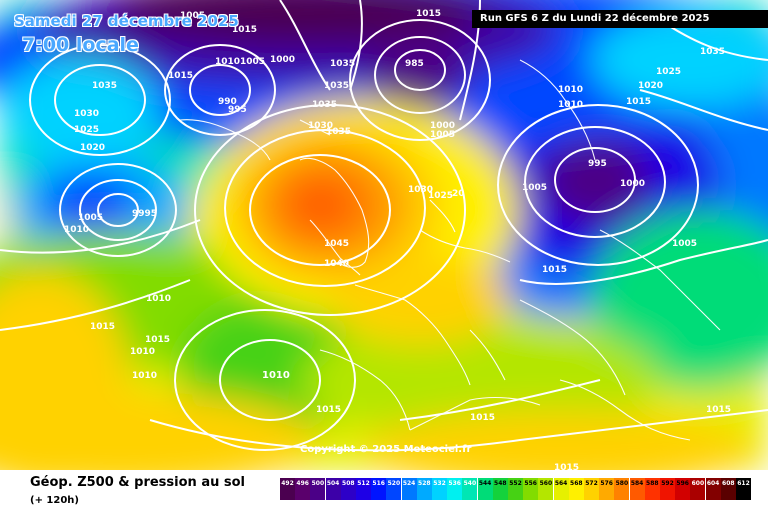  What do you see at coordinates (606, 483) in the screenshot?
I see `legend-label: 576` at bounding box center [606, 483].